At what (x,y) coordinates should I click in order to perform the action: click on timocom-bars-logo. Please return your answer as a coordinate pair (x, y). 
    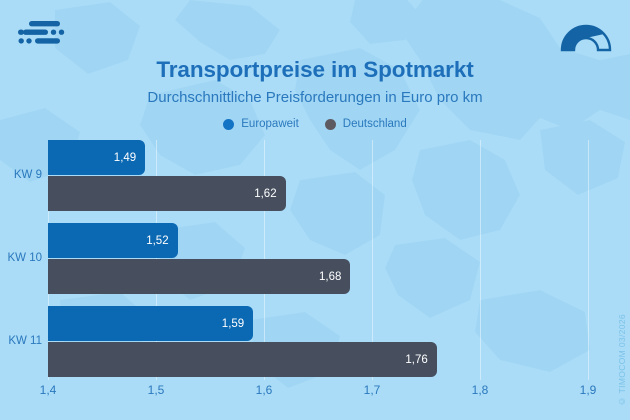
    Looking at the image, I should click on (41, 32).